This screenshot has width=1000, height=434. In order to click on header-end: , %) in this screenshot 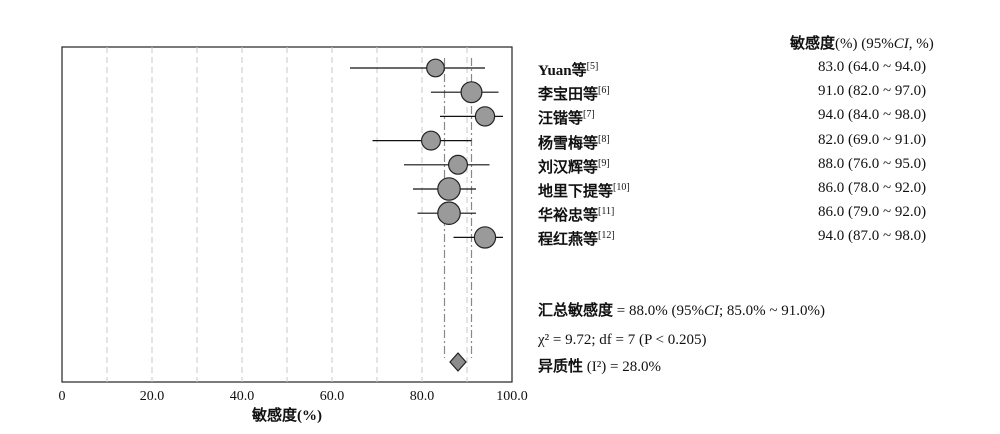, I will do `click(921, 44)`.